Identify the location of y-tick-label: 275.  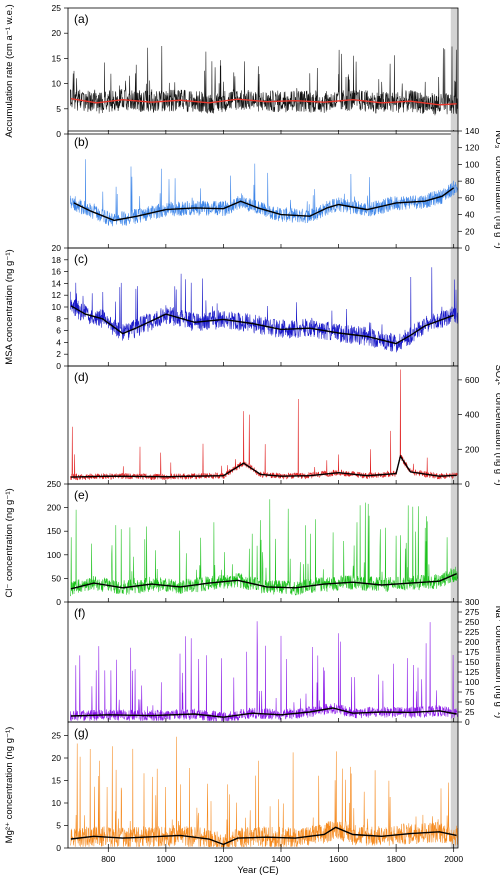
(472, 612).